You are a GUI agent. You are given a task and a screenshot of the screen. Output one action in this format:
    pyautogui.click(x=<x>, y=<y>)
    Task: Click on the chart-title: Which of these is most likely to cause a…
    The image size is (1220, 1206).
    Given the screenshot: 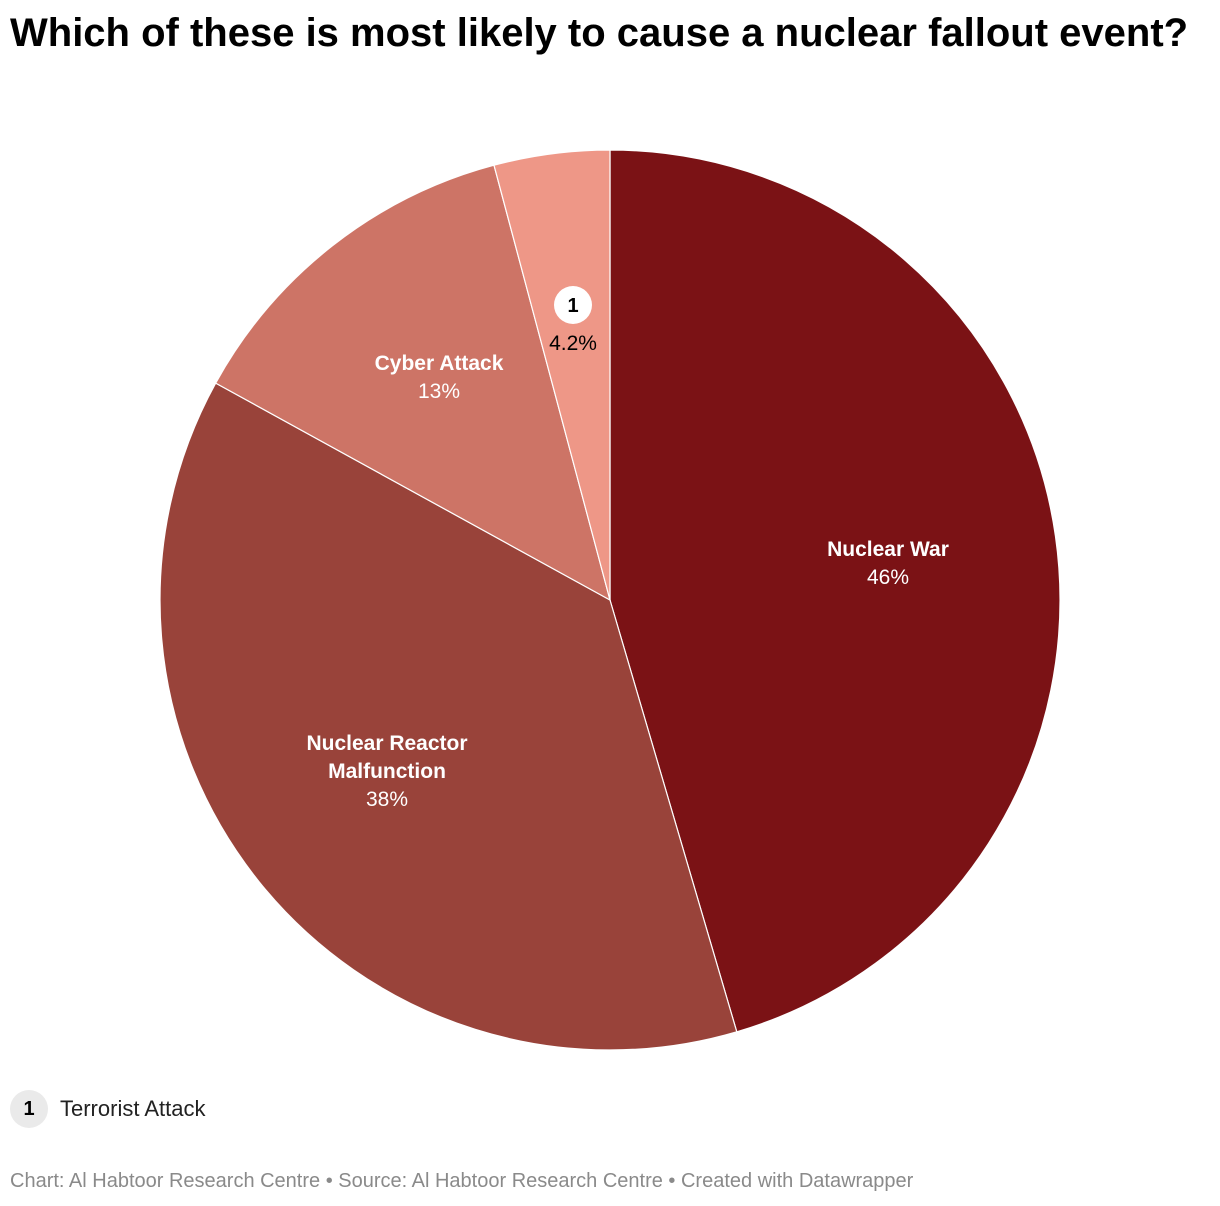 What is the action you would take?
    pyautogui.click(x=599, y=33)
    